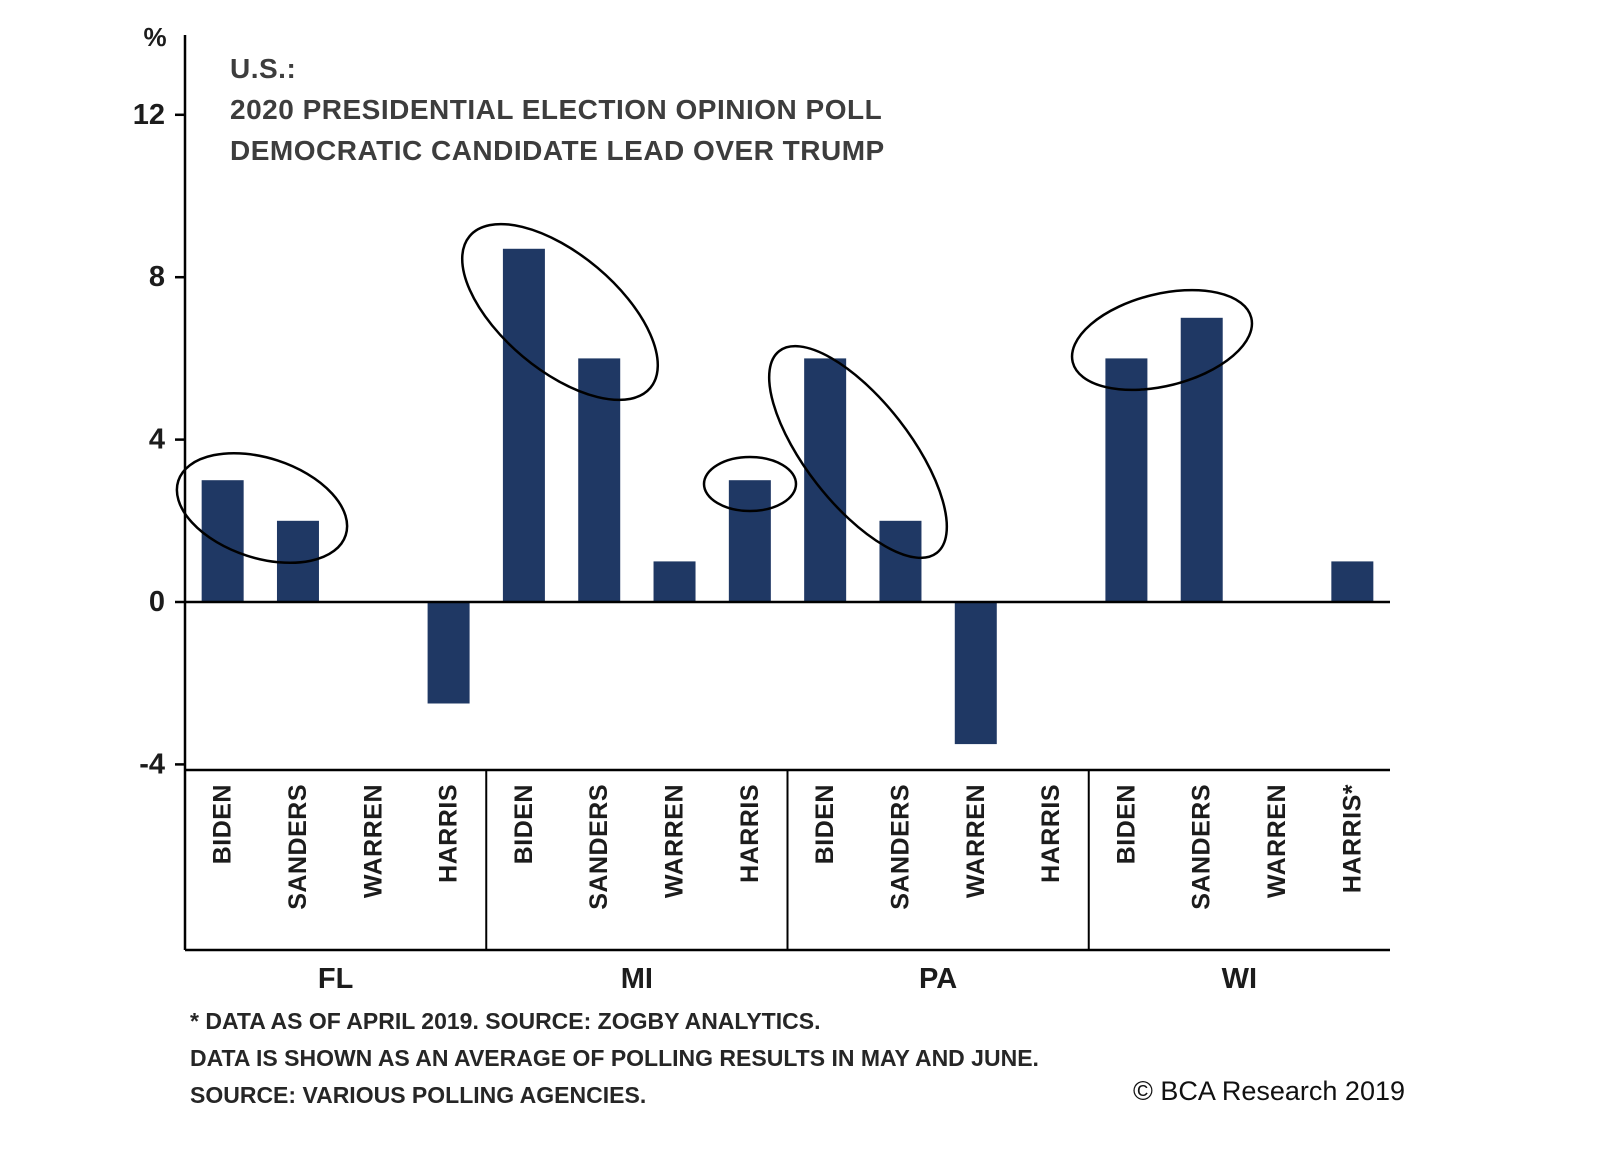  I want to click on bar-MI-BIDEN, so click(523, 425).